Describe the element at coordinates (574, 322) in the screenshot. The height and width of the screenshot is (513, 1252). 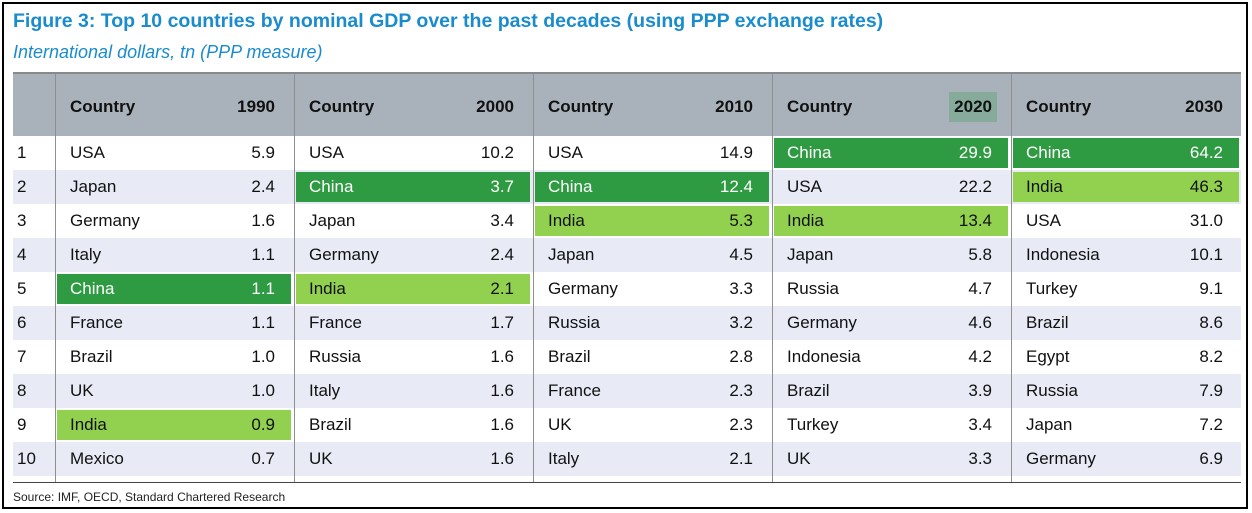
I see `country-cell: Russia` at that location.